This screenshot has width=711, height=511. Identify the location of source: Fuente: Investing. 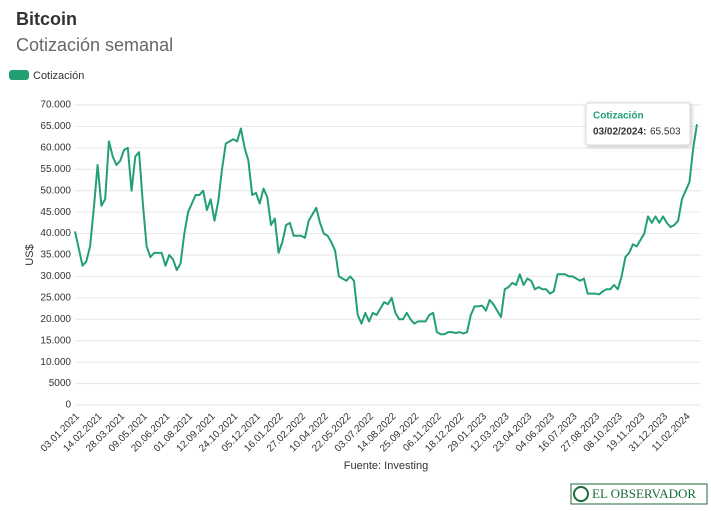
(386, 466).